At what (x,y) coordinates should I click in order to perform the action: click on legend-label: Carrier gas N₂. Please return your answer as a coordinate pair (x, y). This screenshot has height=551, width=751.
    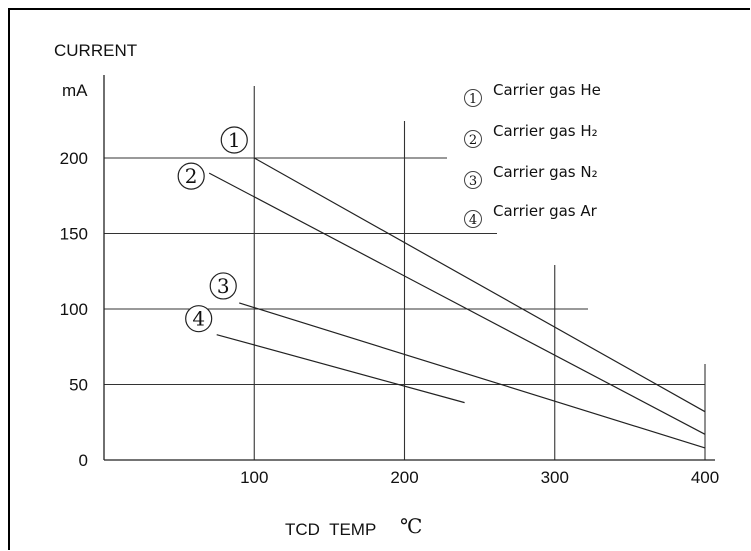
    Looking at the image, I should click on (545, 172).